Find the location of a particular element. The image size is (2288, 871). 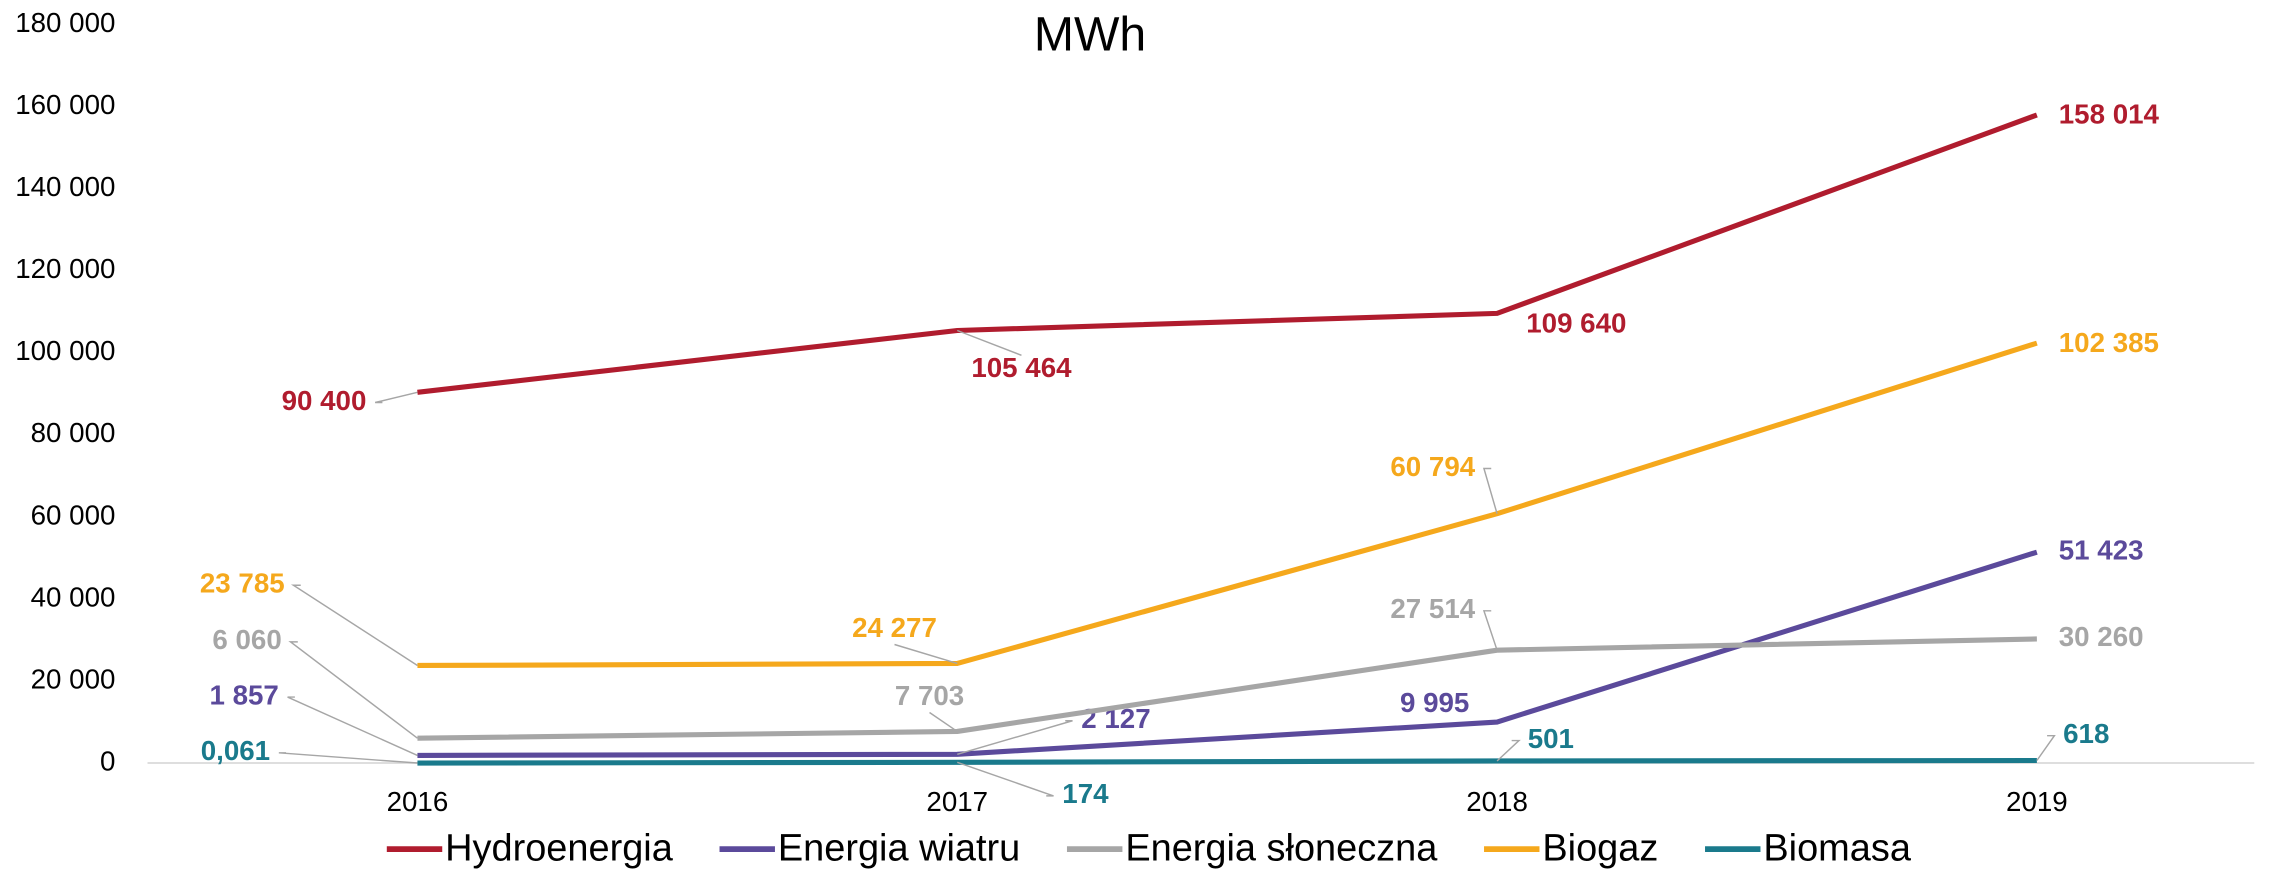

y-tick-label: 180 000 is located at coordinates (65, 22).